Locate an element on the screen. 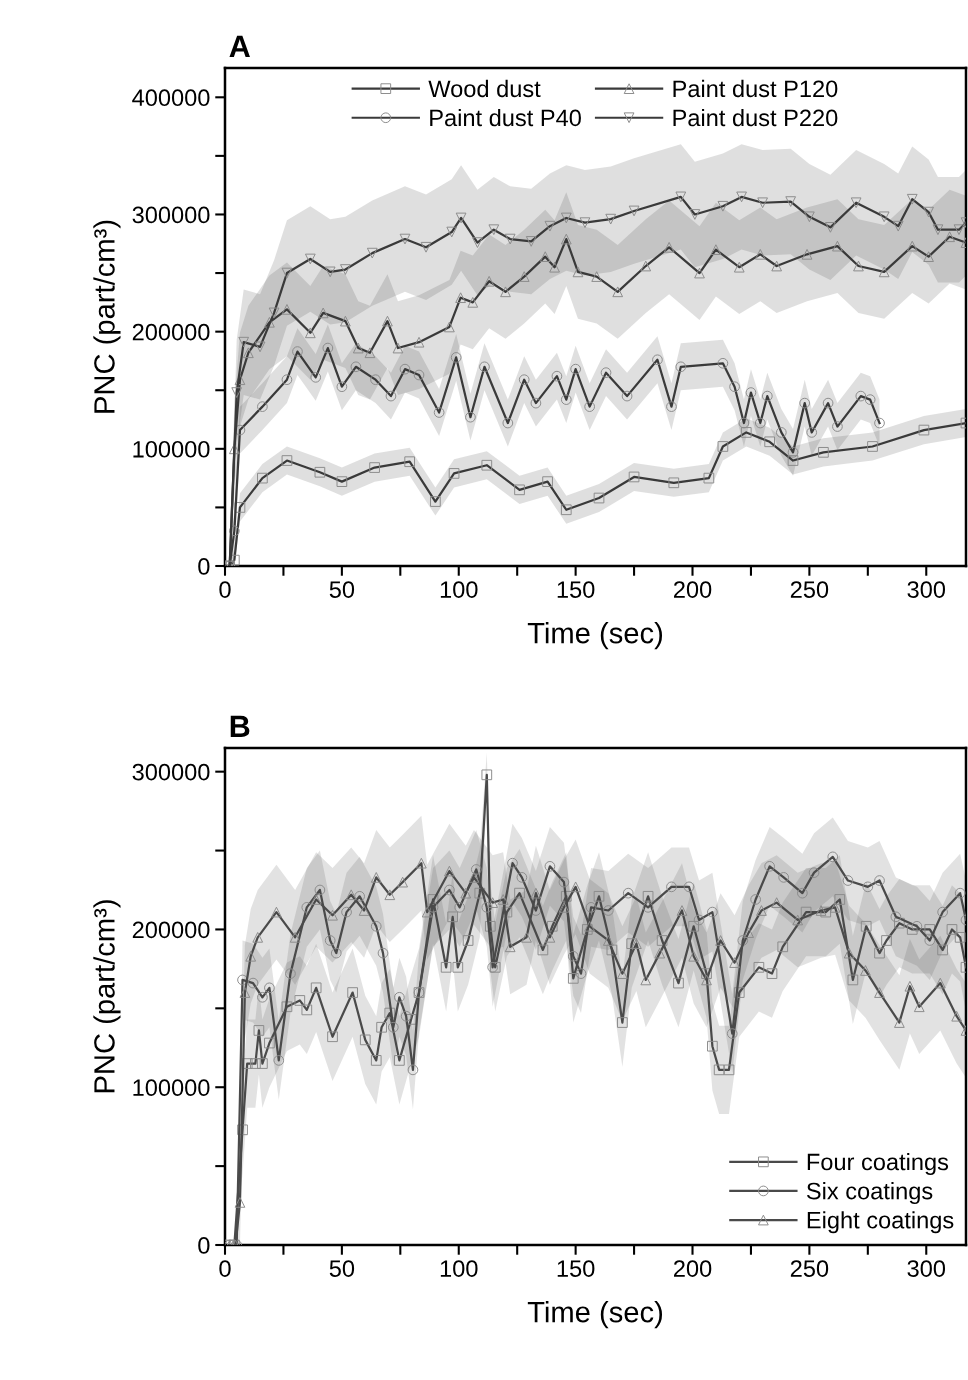  chart-title: A is located at coordinates (239, 46).